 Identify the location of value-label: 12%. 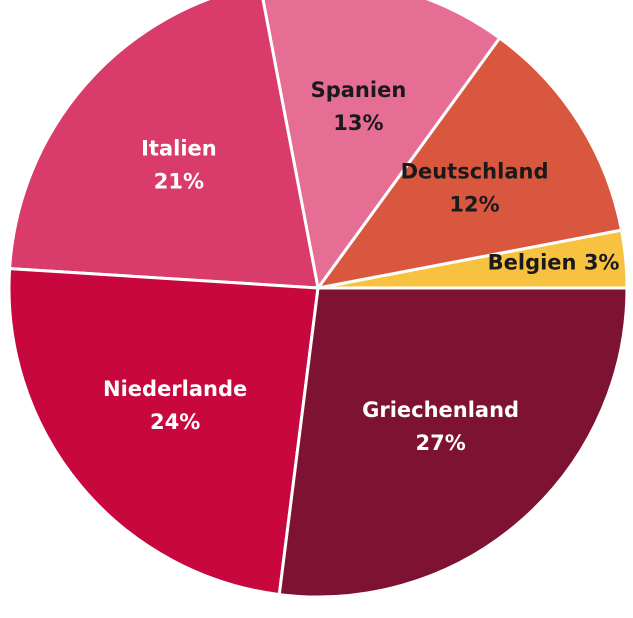
(474, 205).